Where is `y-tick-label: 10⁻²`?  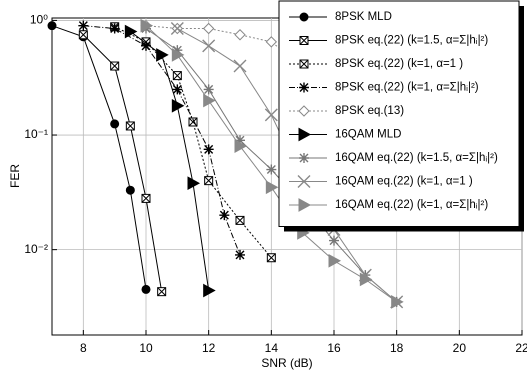
y-tick-label: 10⁻² is located at coordinates (36, 249).